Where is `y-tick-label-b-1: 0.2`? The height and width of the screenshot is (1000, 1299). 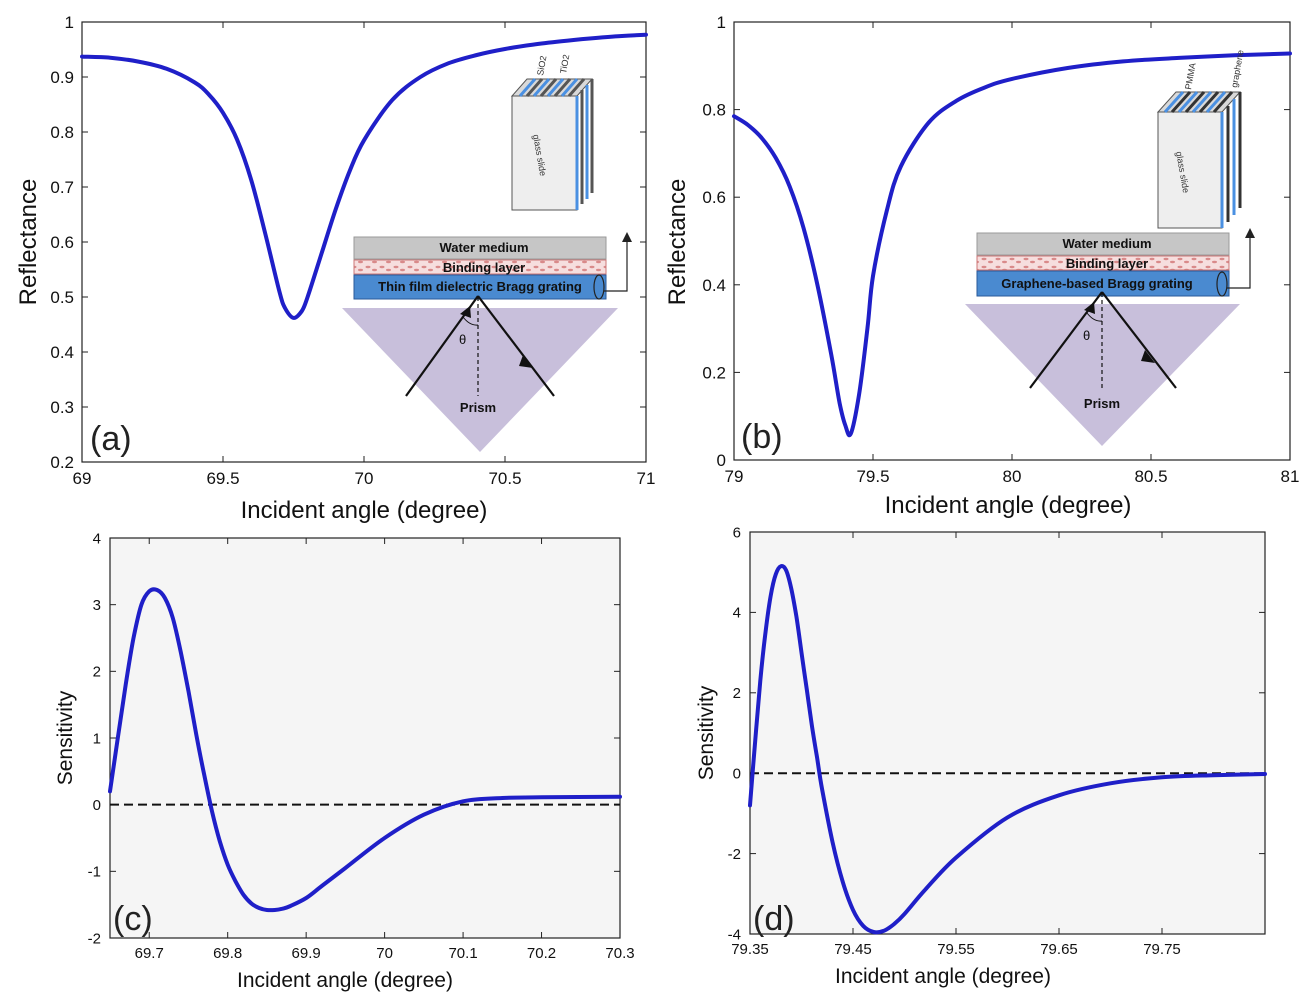
y-tick-label-b-1: 0.2 is located at coordinates (714, 372).